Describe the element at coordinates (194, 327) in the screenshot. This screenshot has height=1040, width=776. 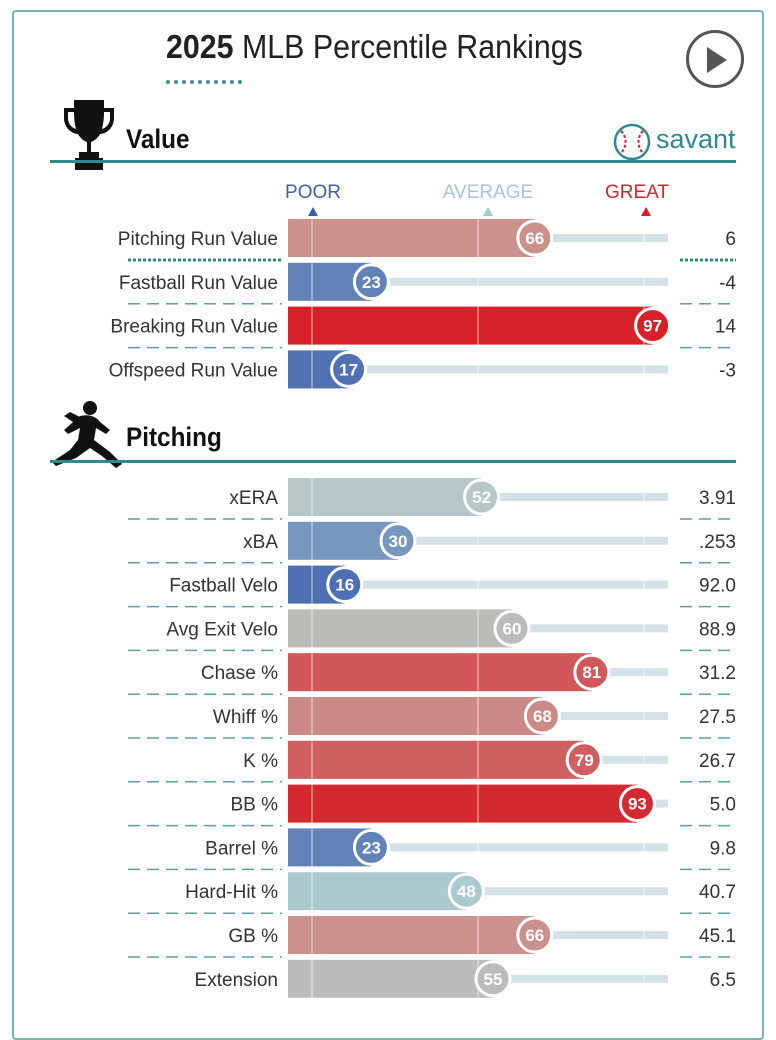
I see `row-label: Breaking Run Value` at that location.